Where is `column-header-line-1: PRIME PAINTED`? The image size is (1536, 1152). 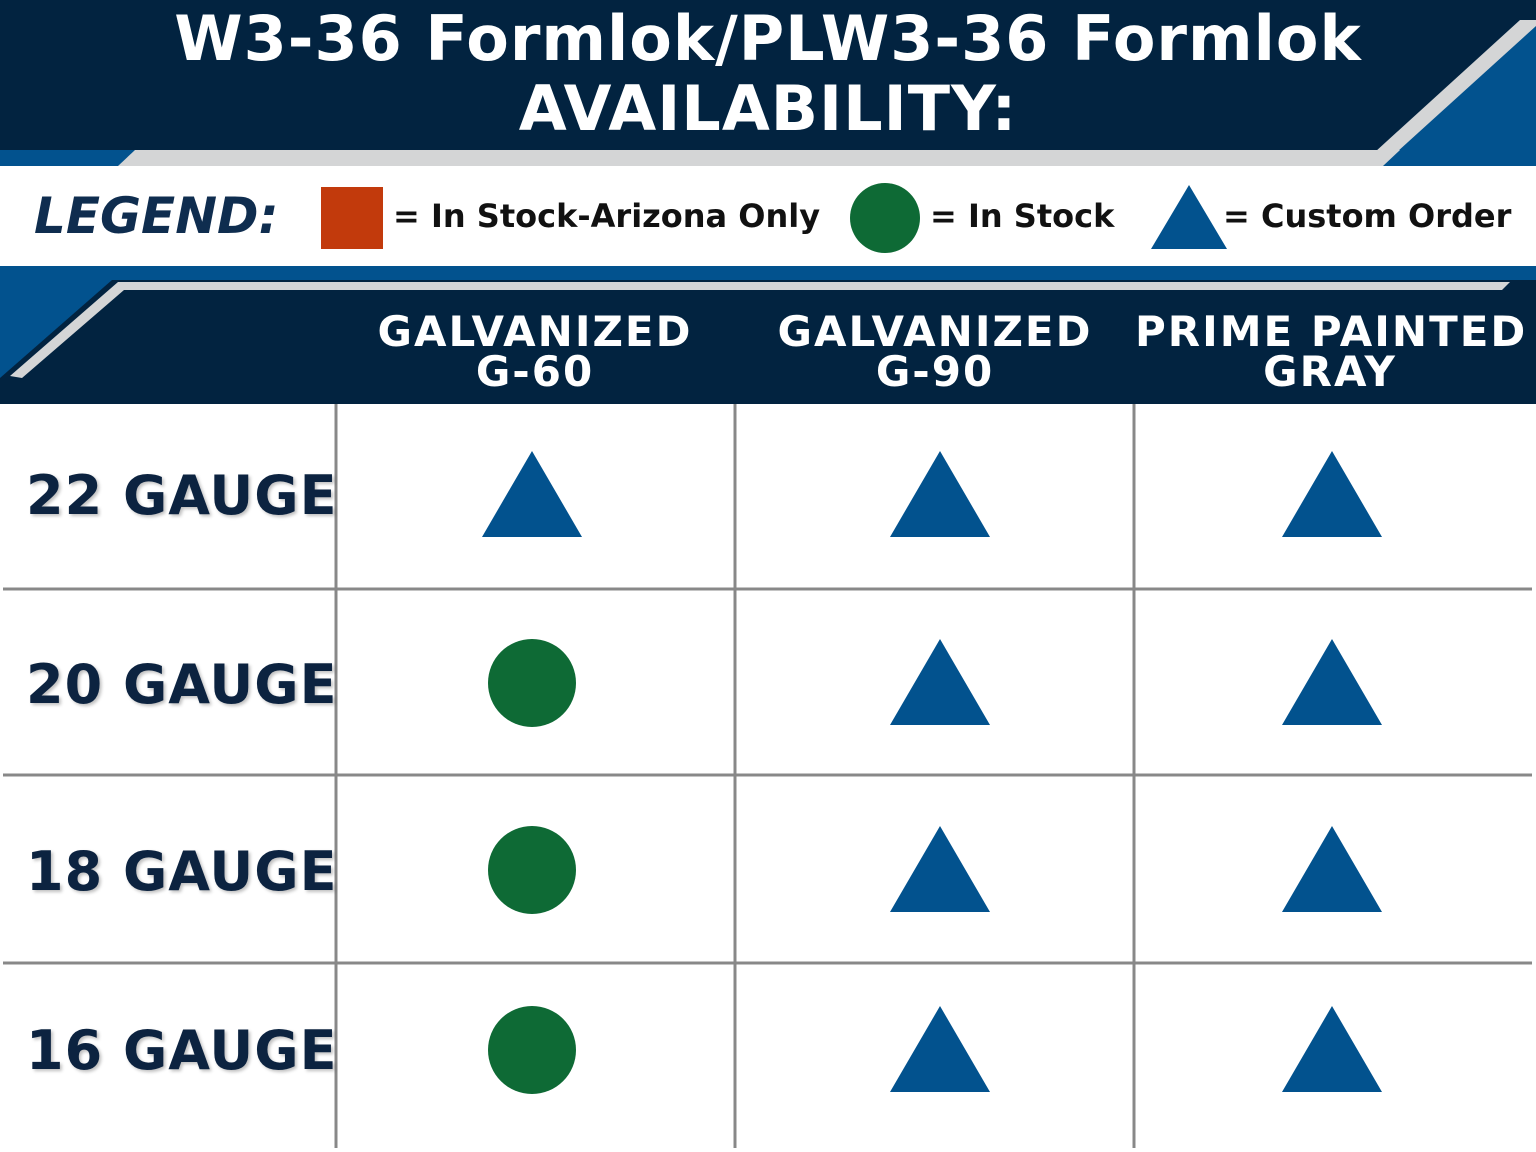 column-header-line-1: PRIME PAINTED is located at coordinates (1331, 331).